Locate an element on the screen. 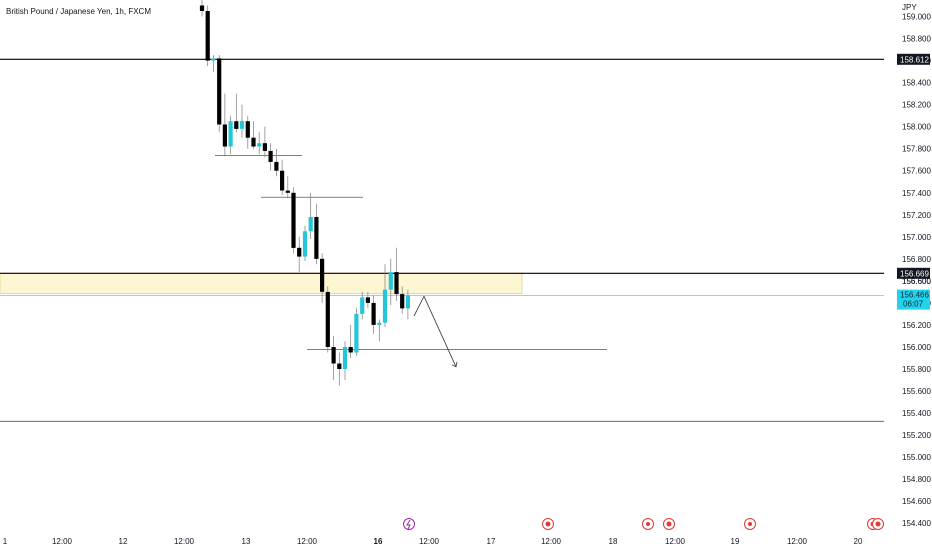 This screenshot has height=550, width=932. price-tick-label: 155.000 is located at coordinates (916, 457).